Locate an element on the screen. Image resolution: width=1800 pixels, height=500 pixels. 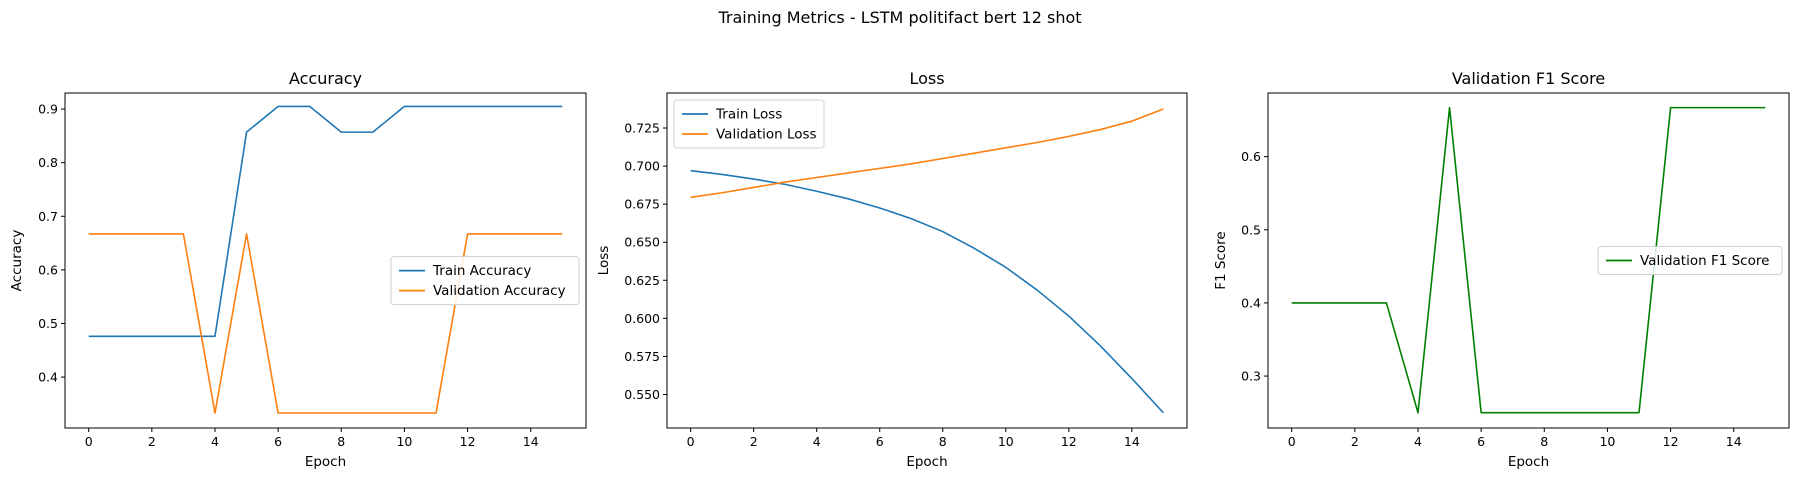
legend: Train Loss Validation Loss is located at coordinates (749, 124).